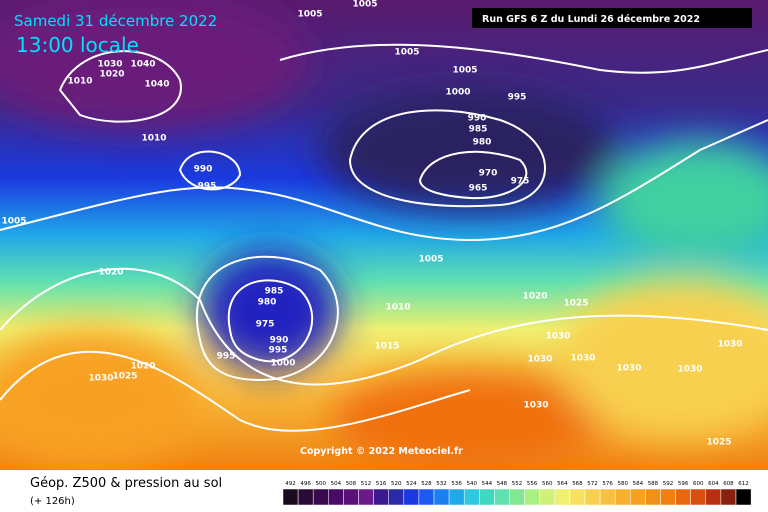 The height and width of the screenshot is (512, 768). Describe the element at coordinates (683, 484) in the screenshot. I see `scale-label: 596` at that location.